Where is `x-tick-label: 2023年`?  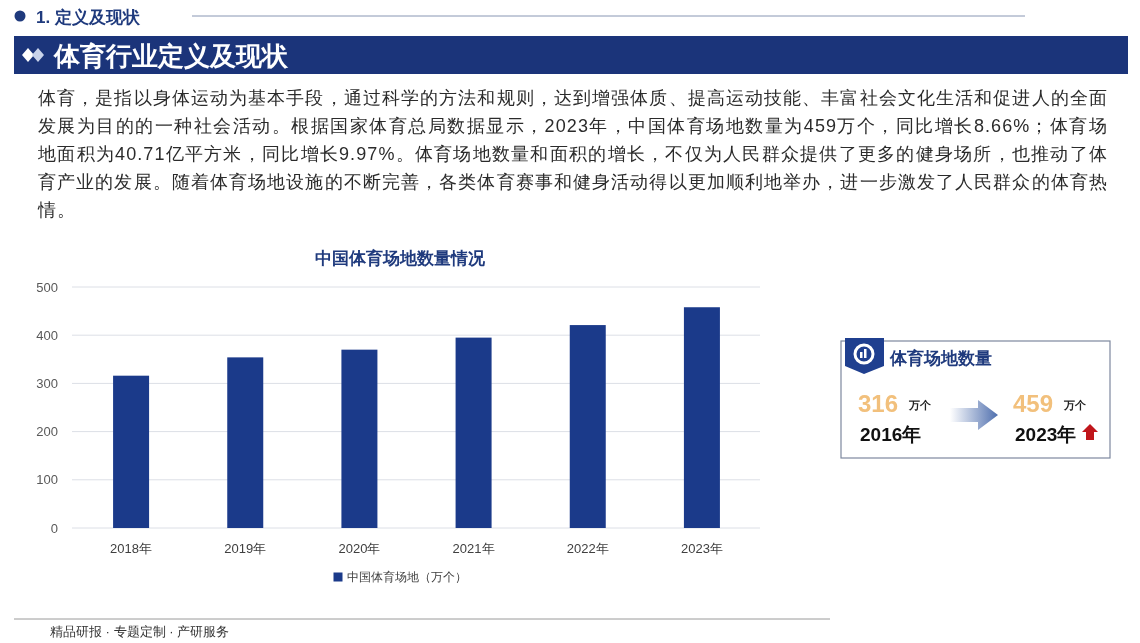
x-tick-label: 2023年 is located at coordinates (701, 548).